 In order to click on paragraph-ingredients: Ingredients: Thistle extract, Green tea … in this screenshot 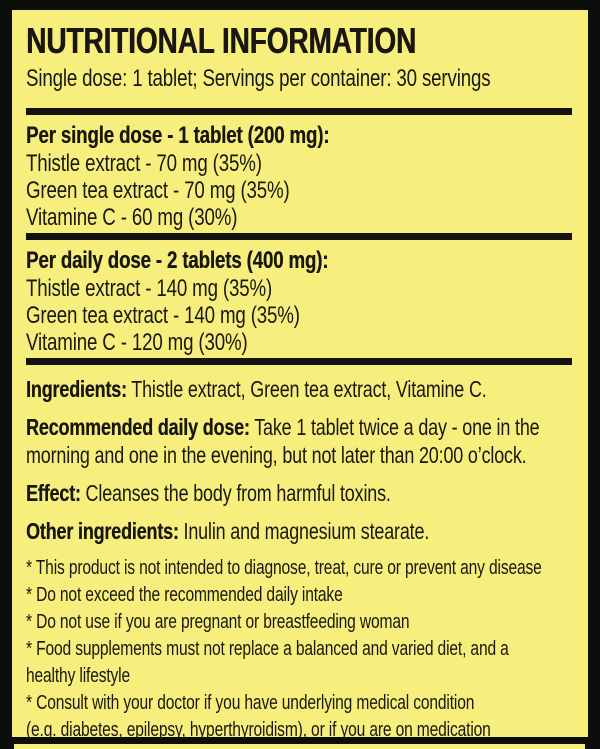, I will do `click(300, 389)`.